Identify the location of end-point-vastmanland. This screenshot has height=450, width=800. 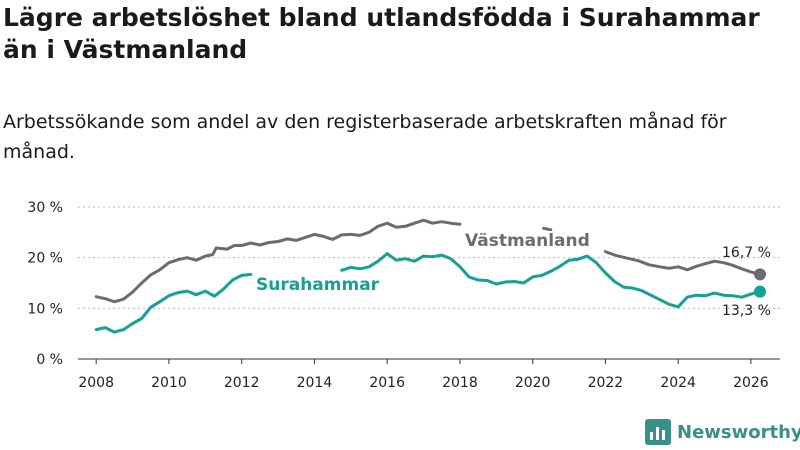
(759, 274).